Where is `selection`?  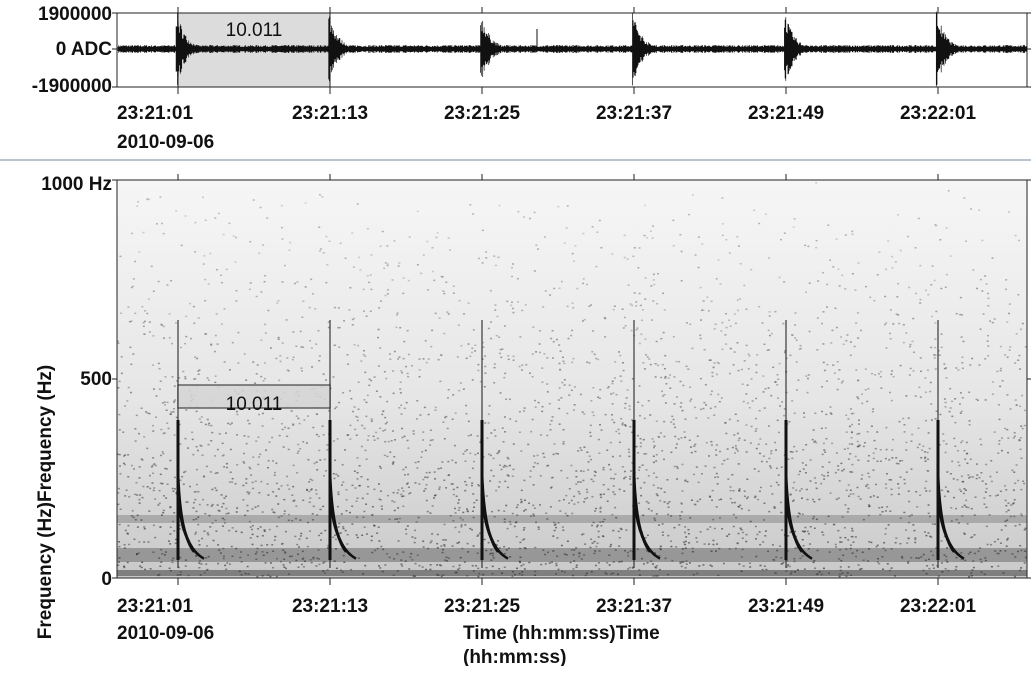 selection is located at coordinates (254, 396).